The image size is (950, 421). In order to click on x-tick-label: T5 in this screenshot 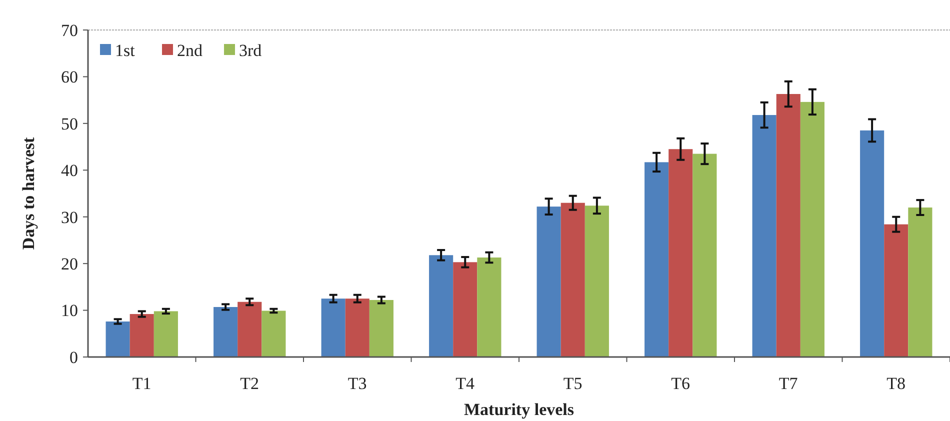, I will do `click(572, 383)`.